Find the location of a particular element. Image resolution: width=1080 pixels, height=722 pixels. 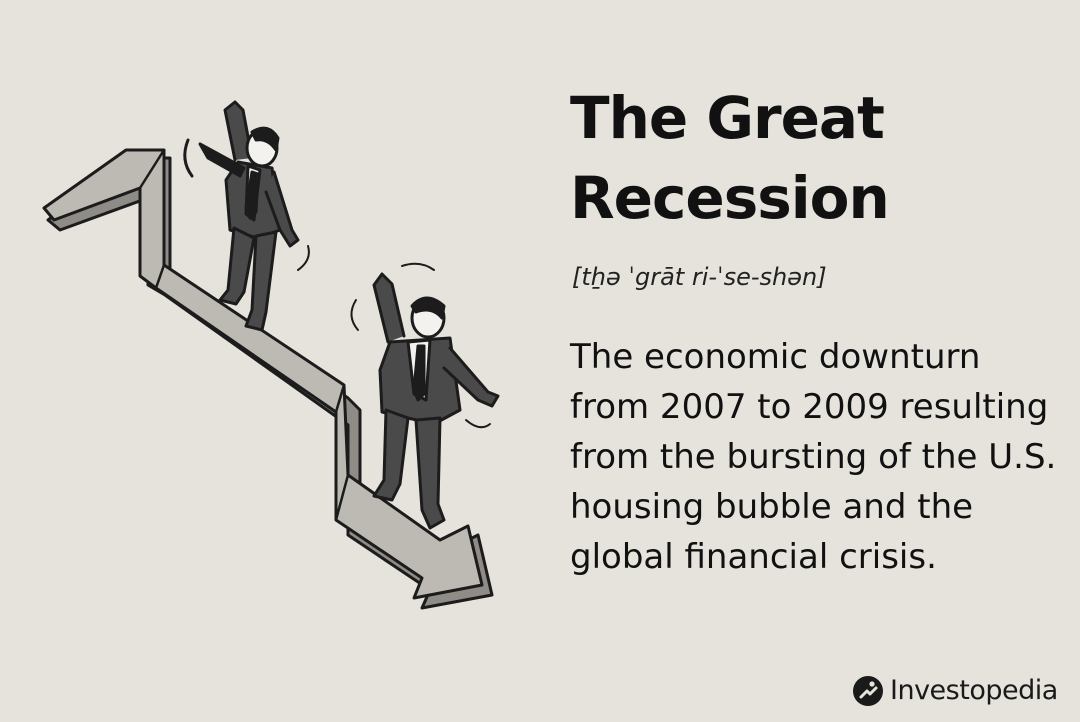

businessman-top is located at coordinates (246, 216).